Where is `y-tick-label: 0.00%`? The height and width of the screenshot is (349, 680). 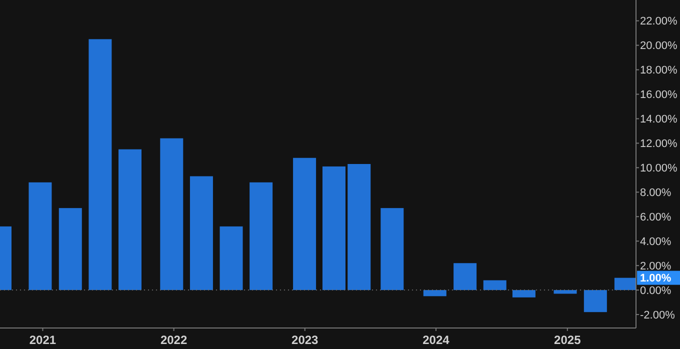
y-tick-label: 0.00% is located at coordinates (656, 290).